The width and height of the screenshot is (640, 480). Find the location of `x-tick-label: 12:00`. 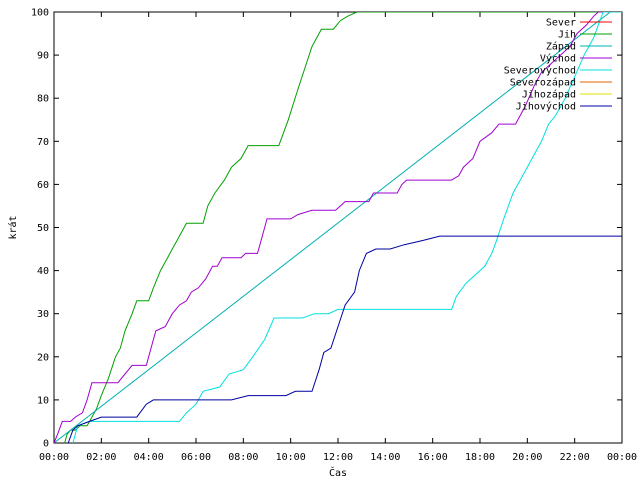

x-tick-label: 12:00 is located at coordinates (338, 457).